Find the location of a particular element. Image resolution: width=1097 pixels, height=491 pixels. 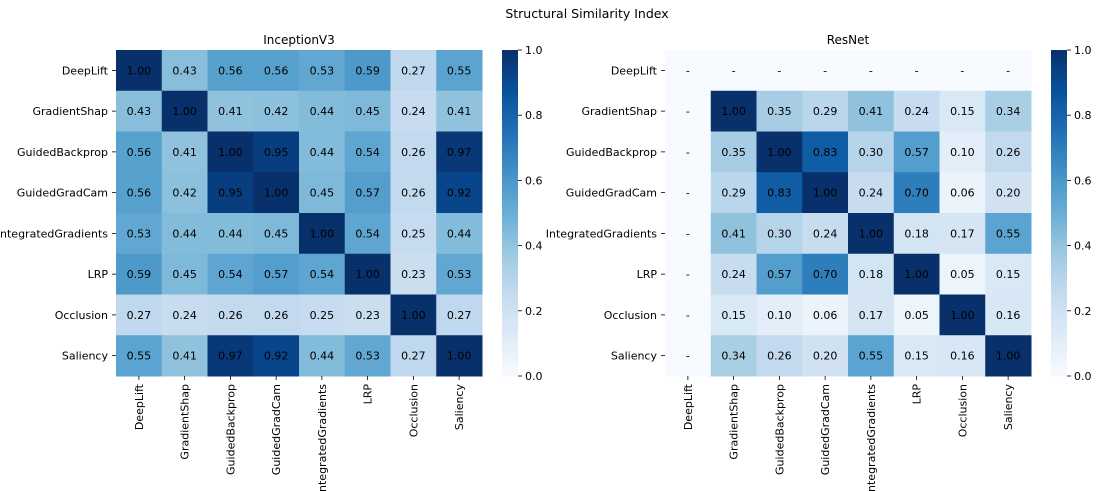

x-tick-label: Occlusion is located at coordinates (413, 410).